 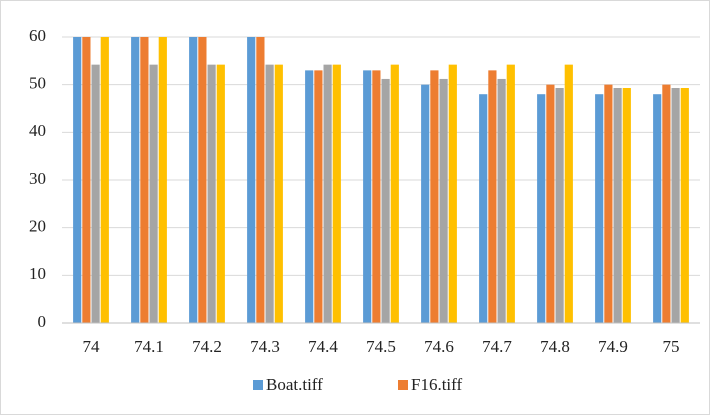 I want to click on x-tick-label: 74, so click(x=92, y=346).